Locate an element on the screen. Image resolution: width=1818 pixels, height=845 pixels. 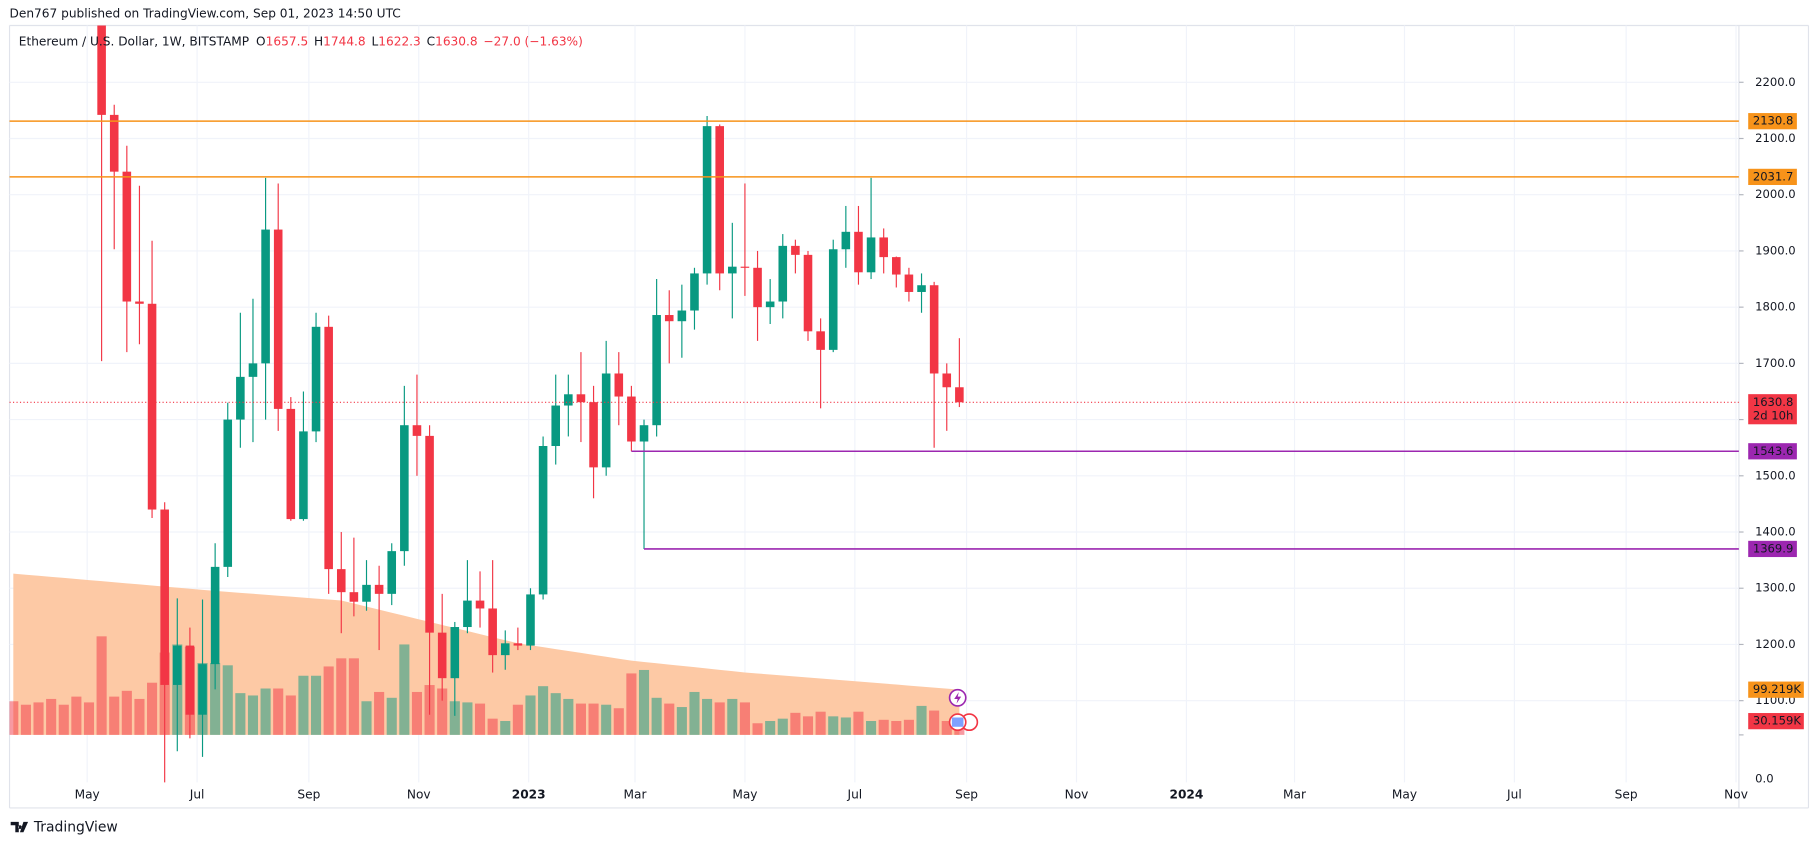
volume-ma-label: 99.219K is located at coordinates (1777, 689).